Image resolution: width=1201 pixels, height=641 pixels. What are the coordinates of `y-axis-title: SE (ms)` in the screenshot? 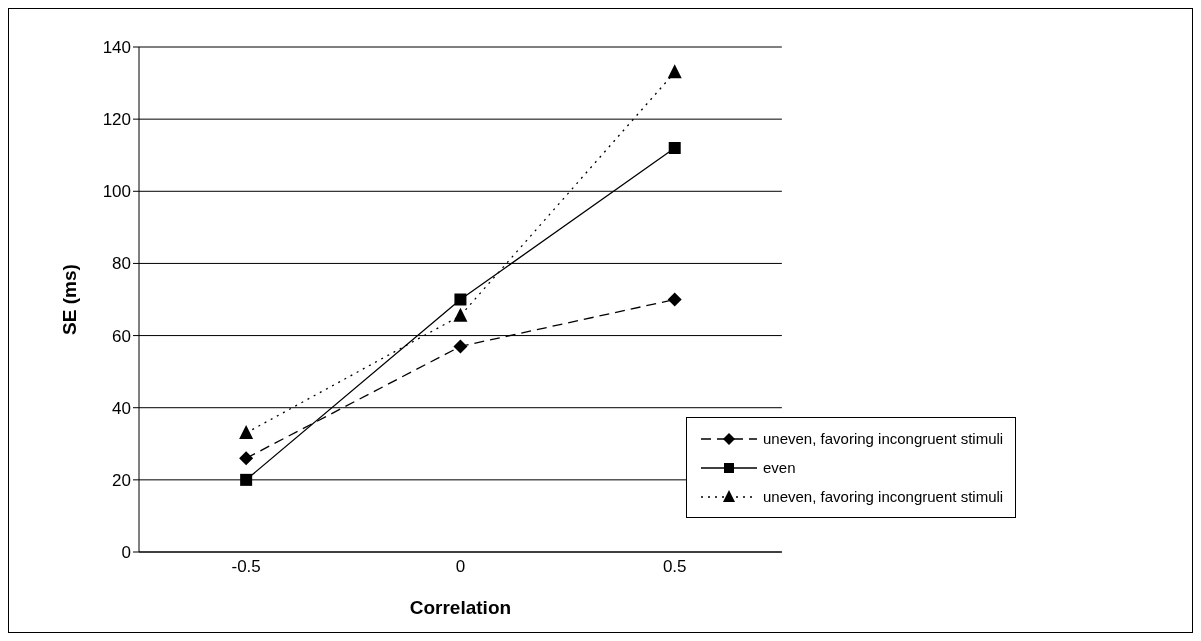 It's located at (69, 299).